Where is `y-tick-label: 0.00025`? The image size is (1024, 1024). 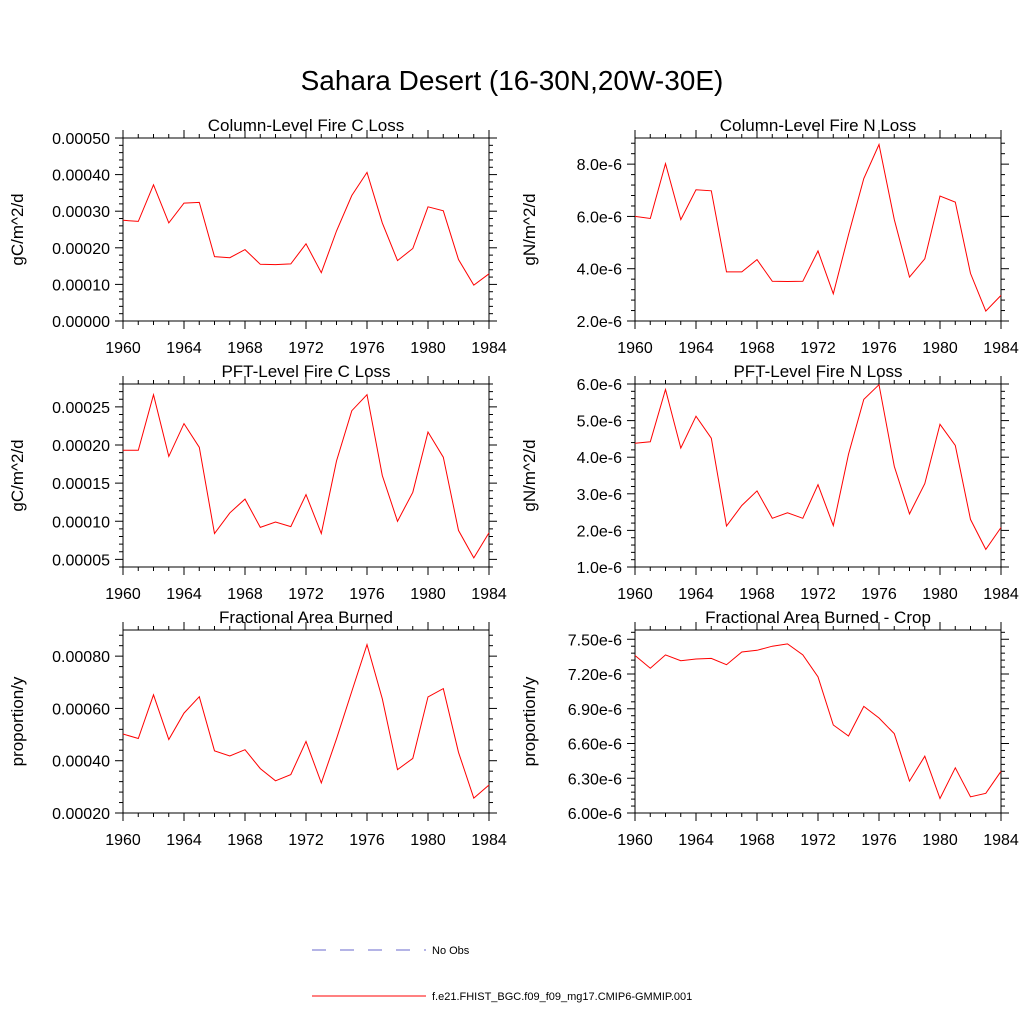
y-tick-label: 0.00025 is located at coordinates (81, 408).